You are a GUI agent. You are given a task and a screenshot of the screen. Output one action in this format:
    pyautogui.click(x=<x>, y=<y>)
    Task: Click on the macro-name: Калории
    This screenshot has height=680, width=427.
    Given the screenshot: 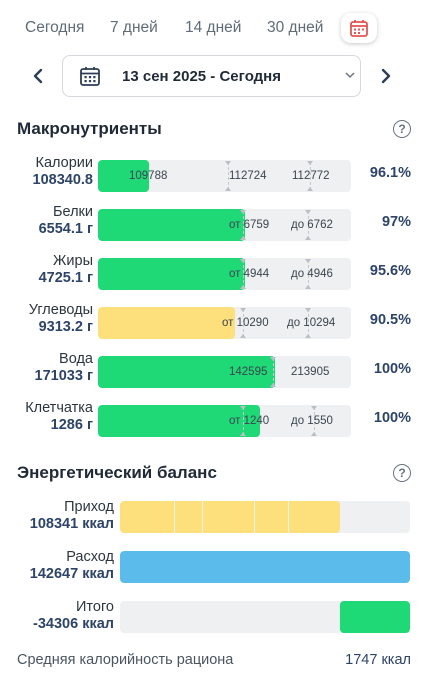 What is the action you would take?
    pyautogui.click(x=64, y=163)
    